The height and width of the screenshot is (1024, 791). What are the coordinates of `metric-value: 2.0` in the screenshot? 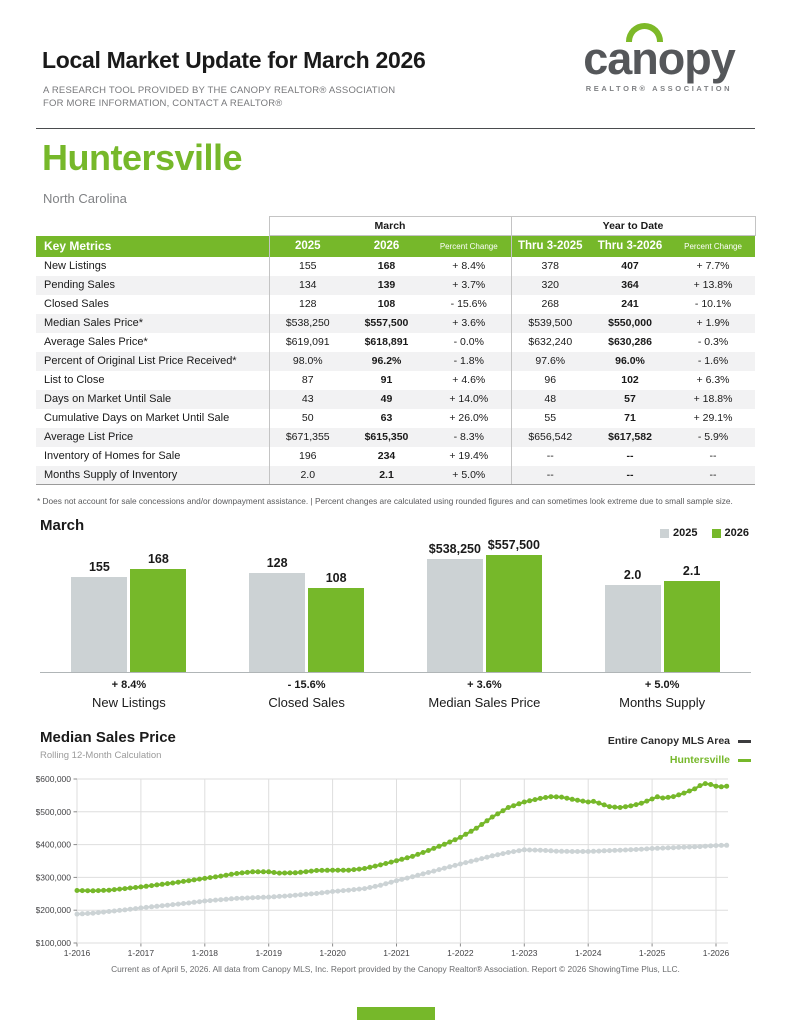 It's located at (307, 475).